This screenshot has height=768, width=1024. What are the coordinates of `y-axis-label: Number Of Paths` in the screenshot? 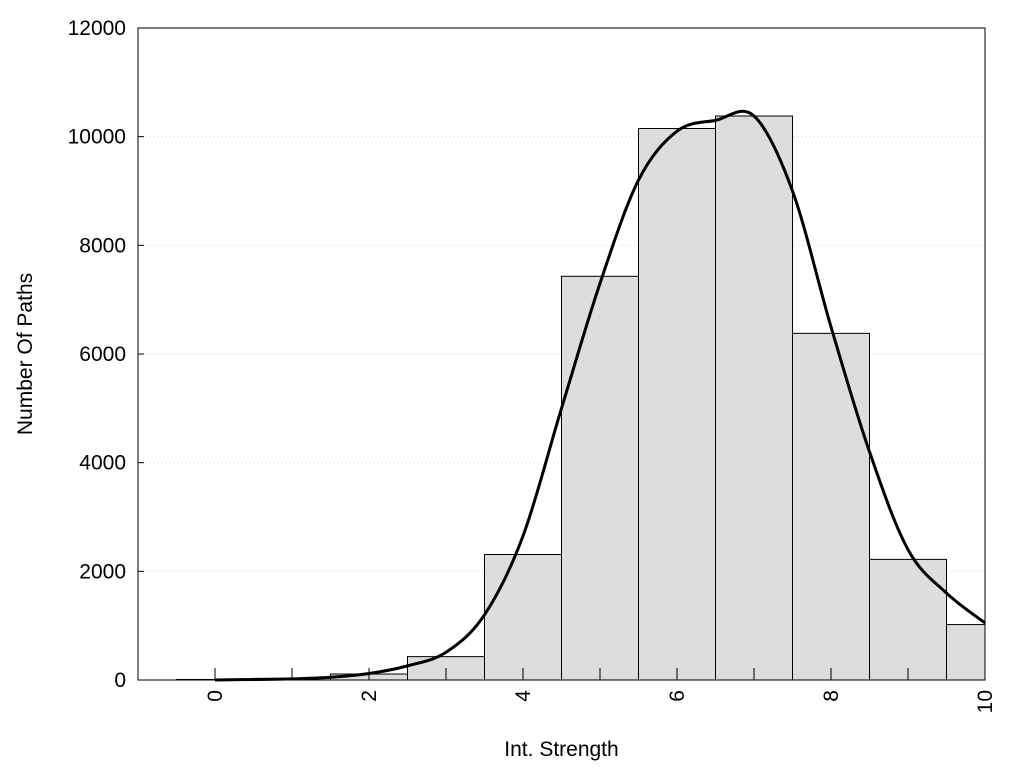 It's located at (25, 354).